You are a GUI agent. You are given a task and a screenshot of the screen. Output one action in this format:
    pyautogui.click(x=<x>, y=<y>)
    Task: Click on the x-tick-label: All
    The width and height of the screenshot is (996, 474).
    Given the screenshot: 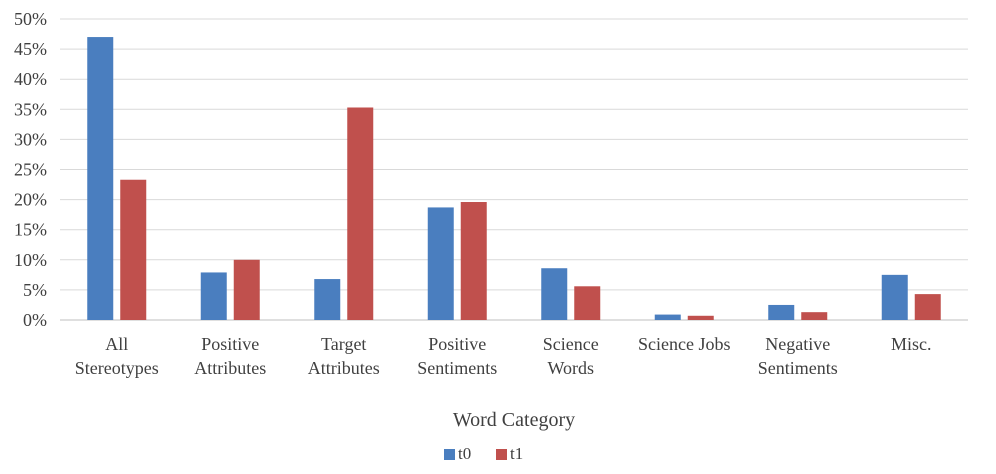 What is the action you would take?
    pyautogui.click(x=116, y=344)
    